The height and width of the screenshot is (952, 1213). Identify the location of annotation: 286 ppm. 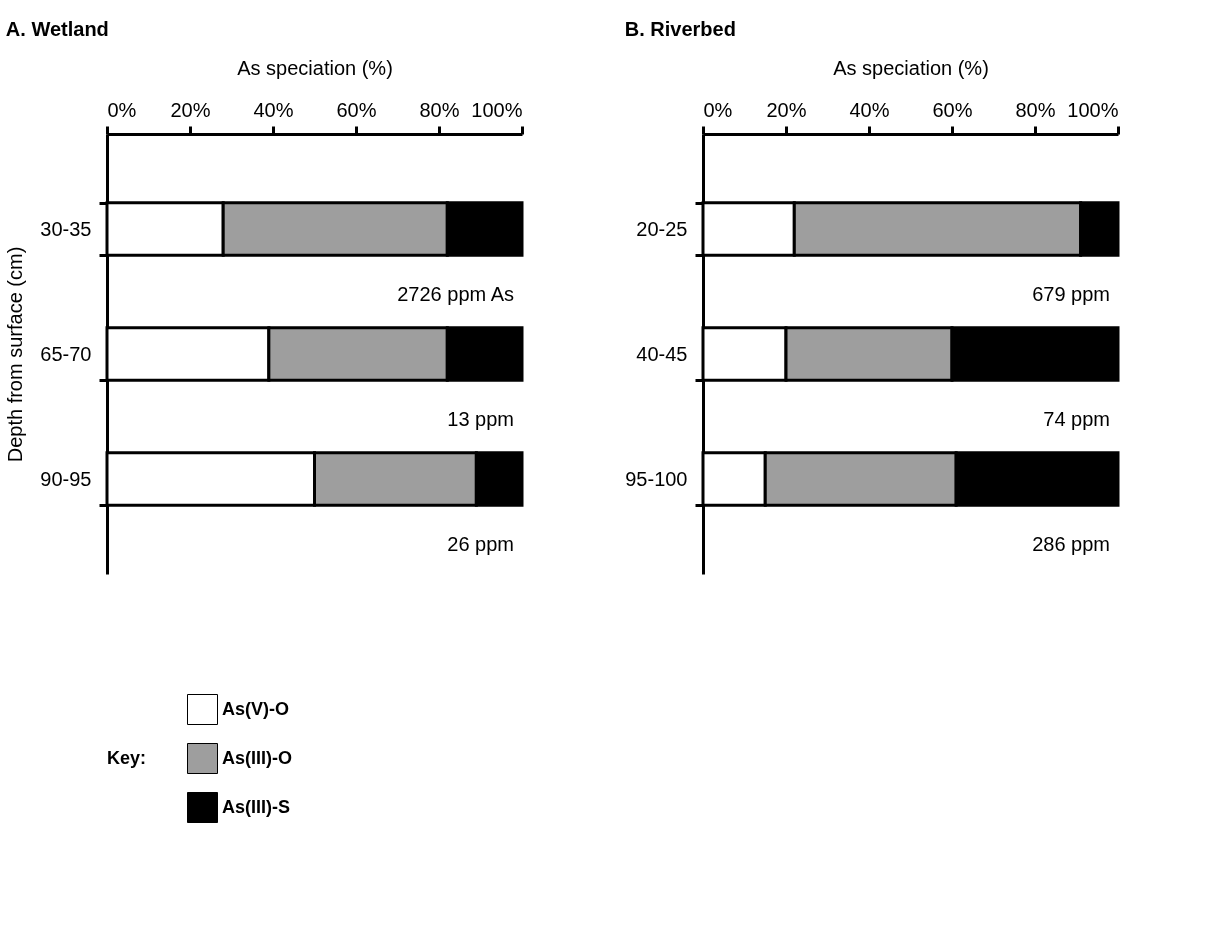
(1071, 544).